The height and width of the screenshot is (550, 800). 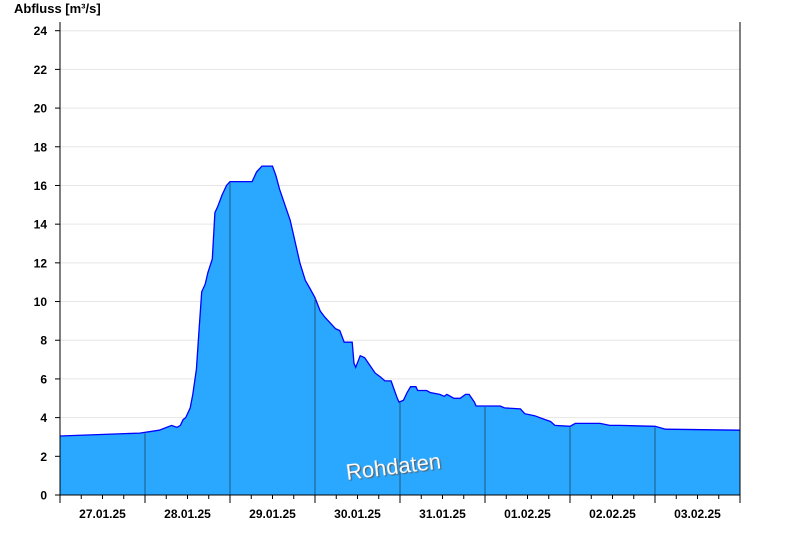 I want to click on x-tick-label: 30.01.25, so click(x=357, y=514).